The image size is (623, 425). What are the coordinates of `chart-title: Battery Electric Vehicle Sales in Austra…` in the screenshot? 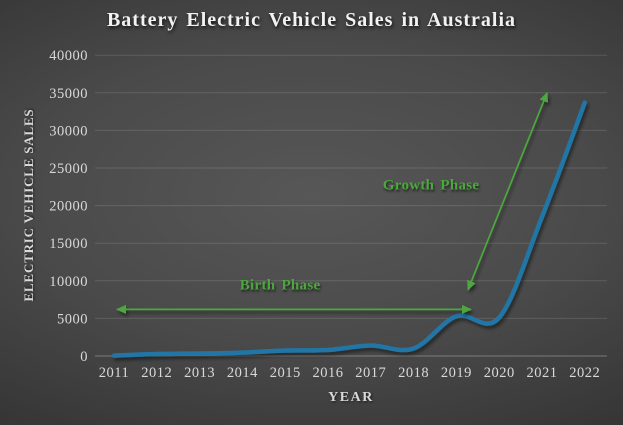 It's located at (311, 20).